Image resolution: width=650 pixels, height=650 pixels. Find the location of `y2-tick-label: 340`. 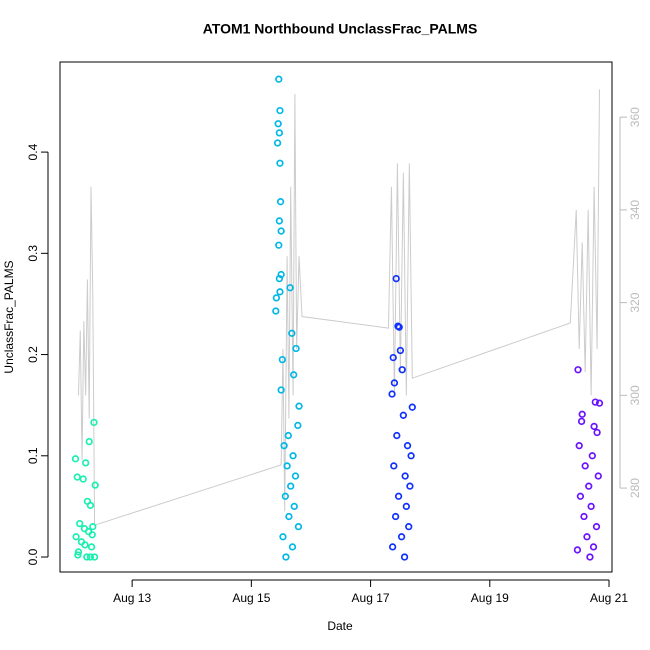

y2-tick-label: 340 is located at coordinates (635, 210).